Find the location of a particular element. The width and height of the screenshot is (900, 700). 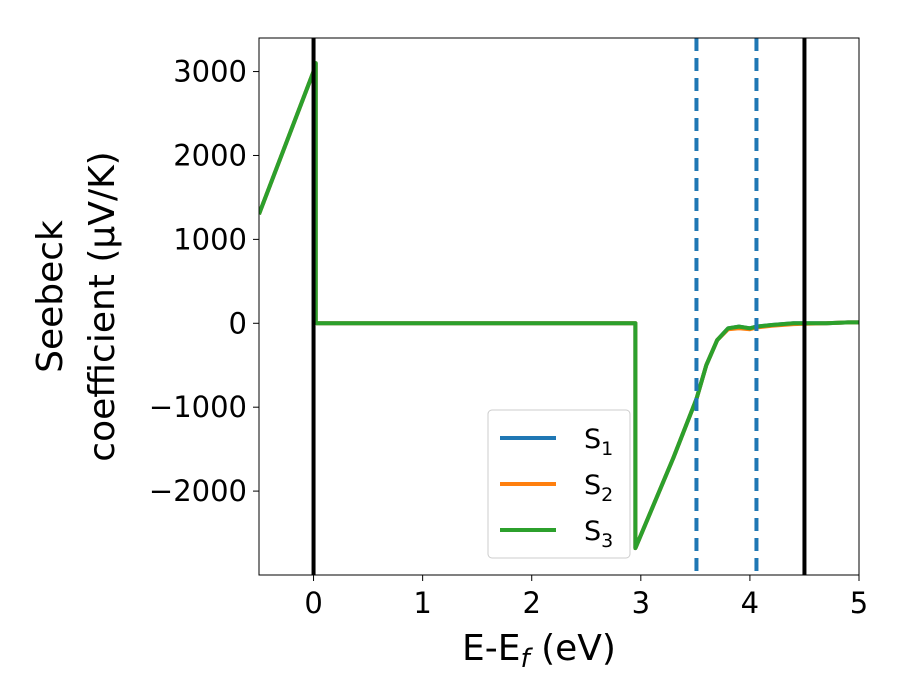

y-tick-label: −2000 is located at coordinates (198, 491).